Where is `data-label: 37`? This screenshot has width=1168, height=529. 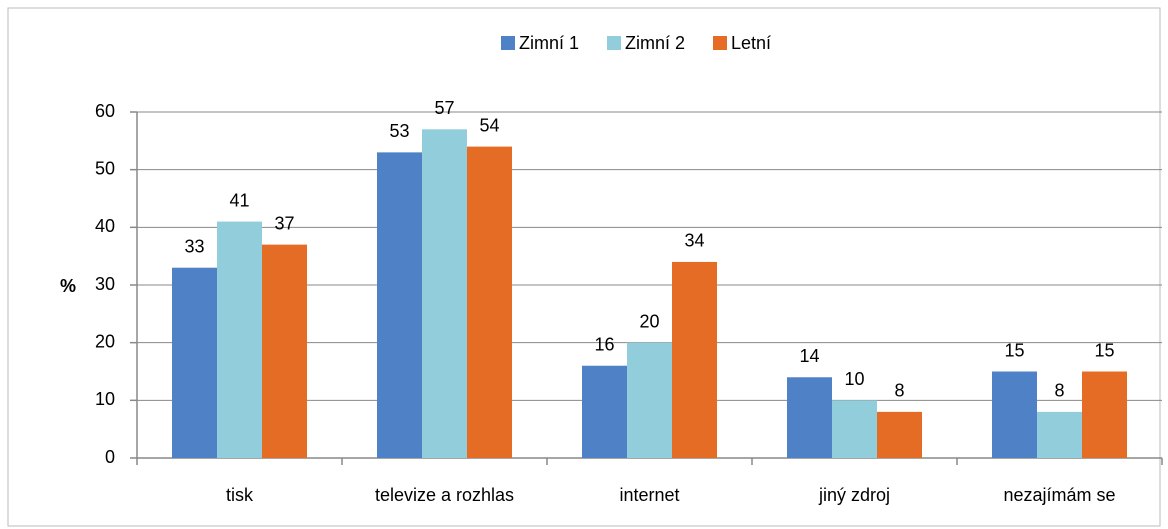 data-label: 37 is located at coordinates (284, 223).